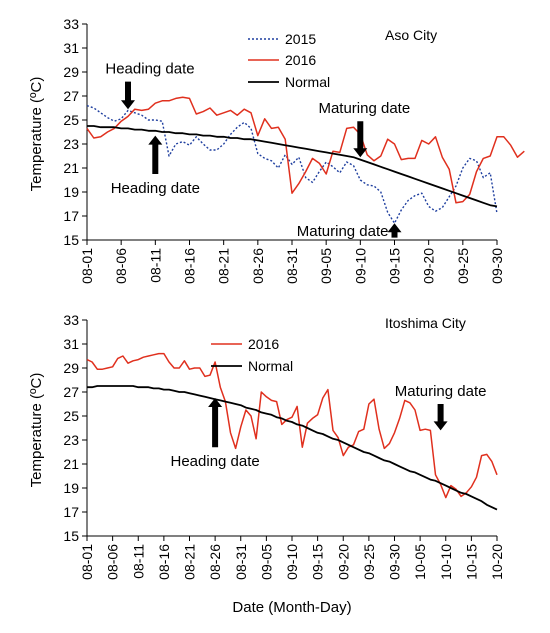 The image size is (550, 633). What do you see at coordinates (497, 562) in the screenshot?
I see `x-tick-label: 10-20` at bounding box center [497, 562].